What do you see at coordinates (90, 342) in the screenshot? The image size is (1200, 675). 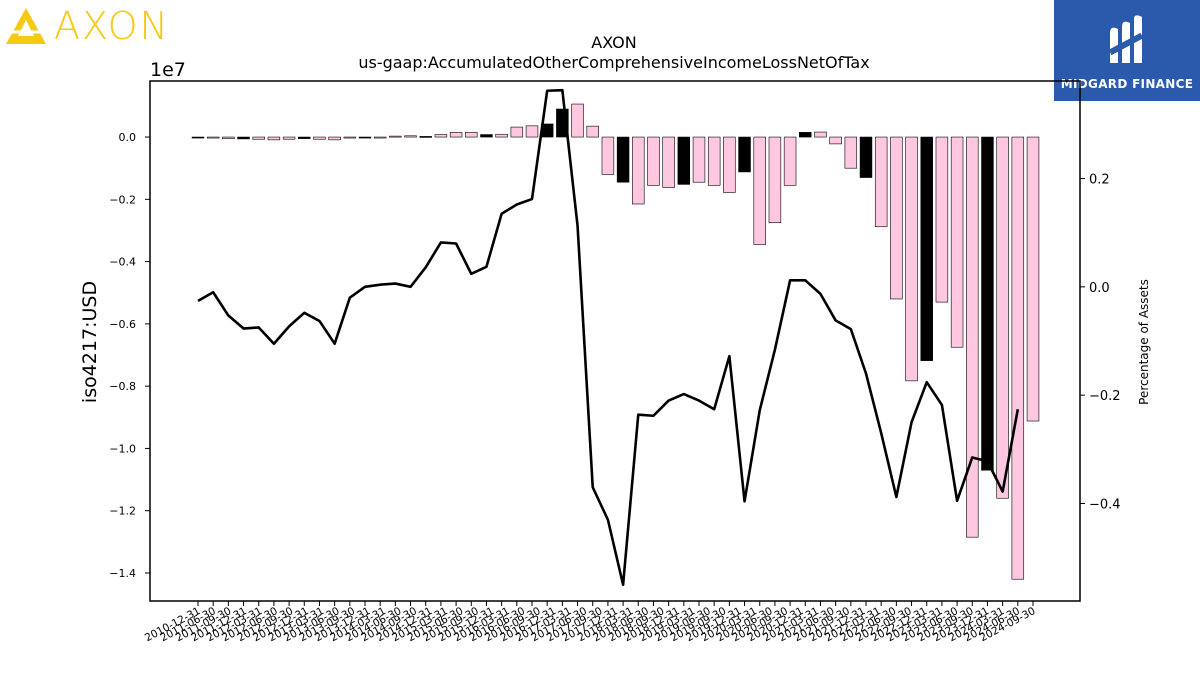 I see `y-axis-label: iso4217:USD` at bounding box center [90, 342].